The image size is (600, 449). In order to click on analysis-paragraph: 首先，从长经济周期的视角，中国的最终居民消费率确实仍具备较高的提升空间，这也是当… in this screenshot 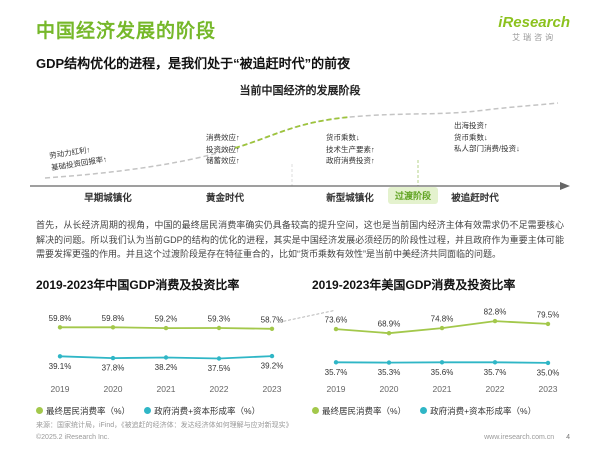, I will do `click(300, 240)`.